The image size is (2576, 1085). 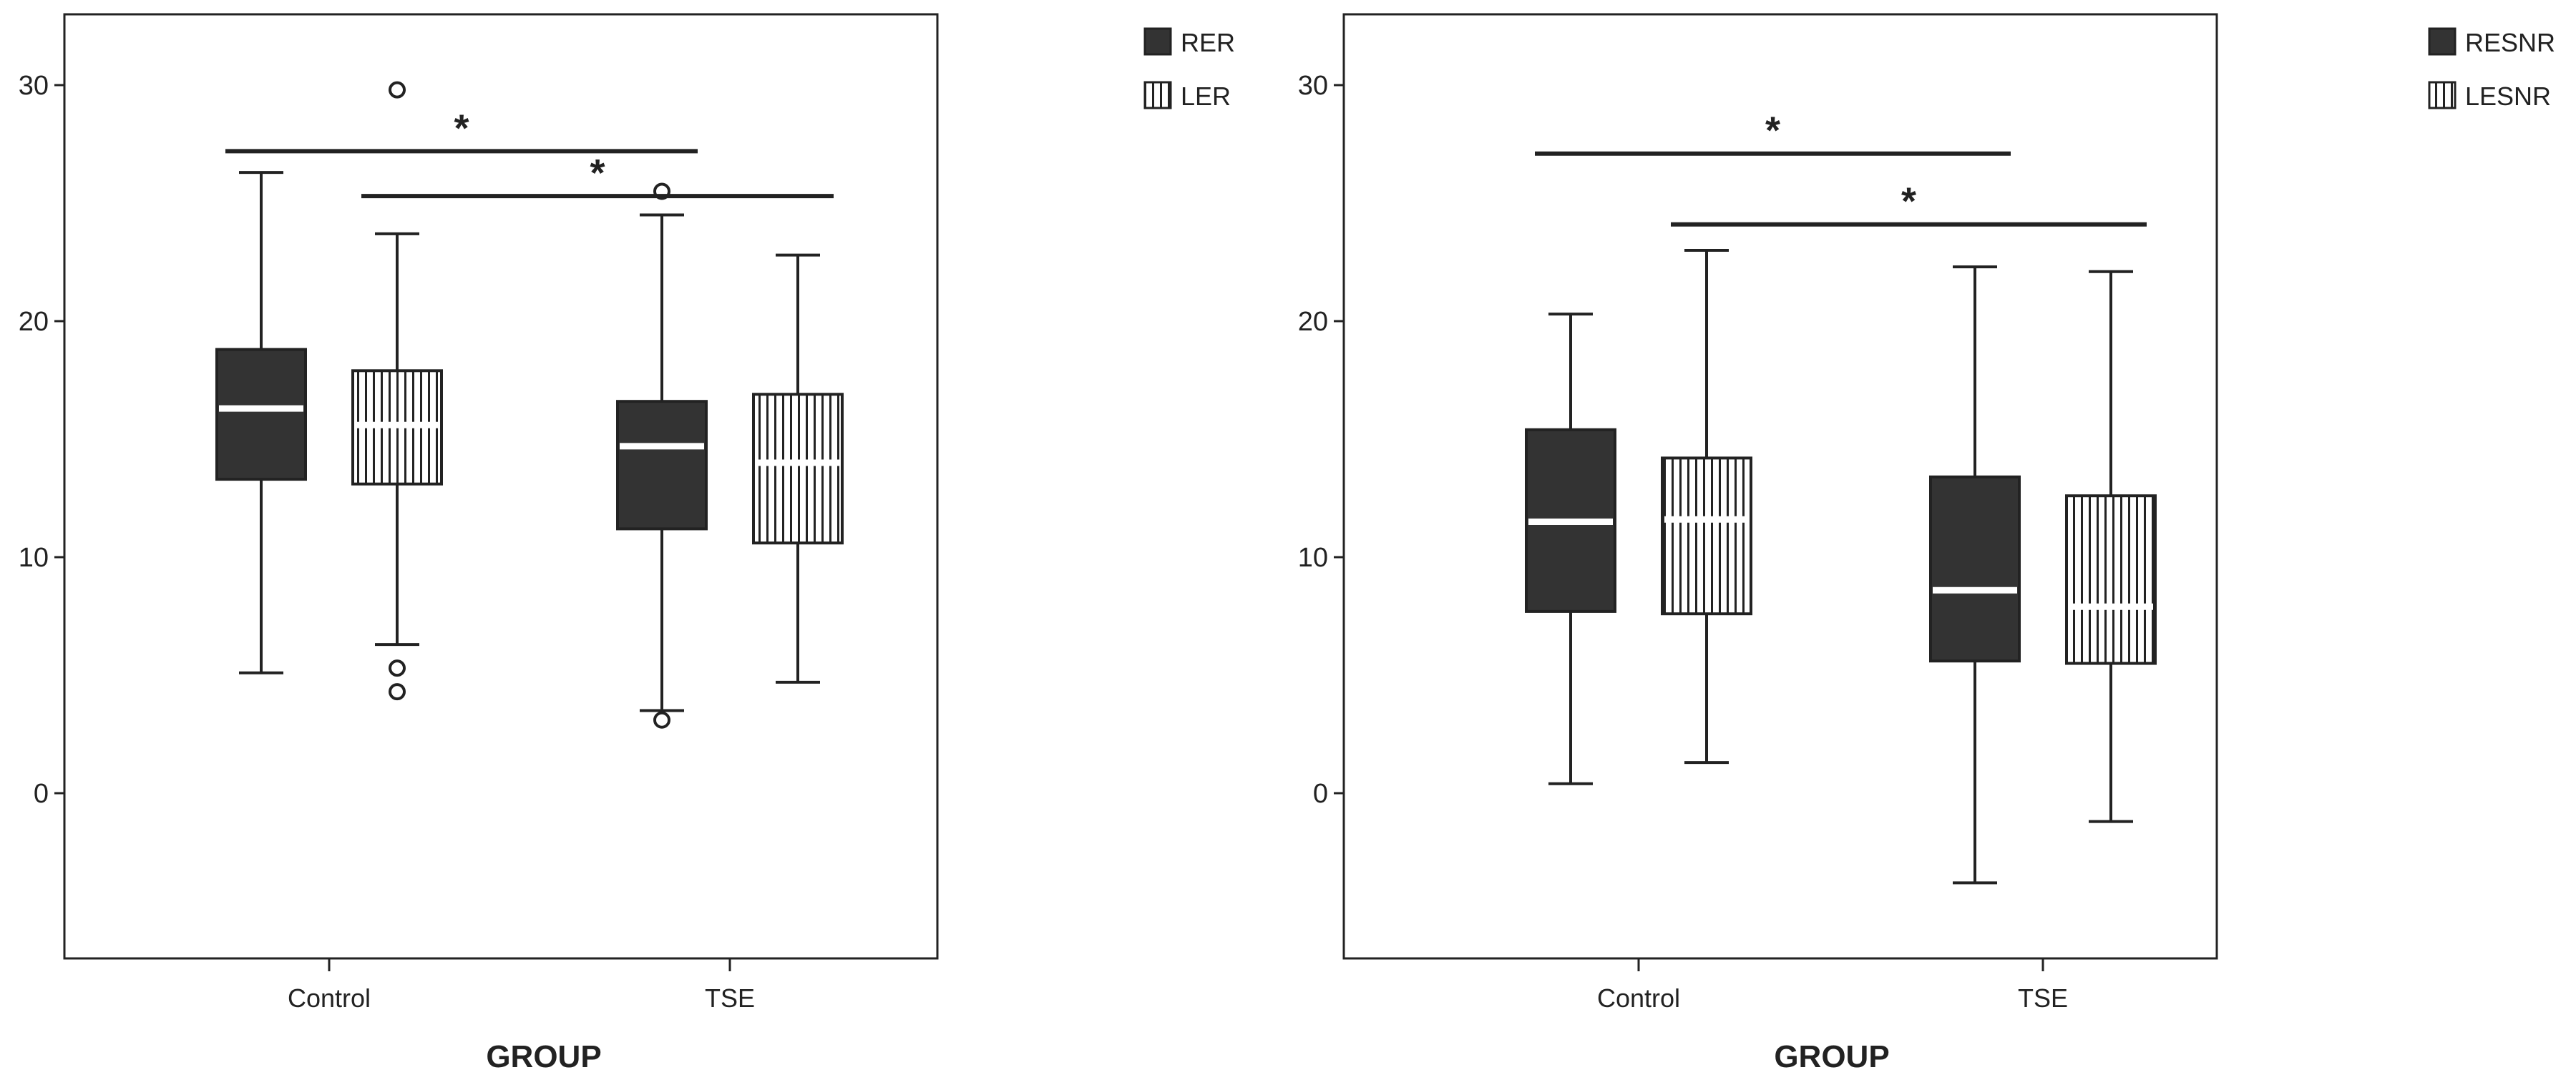 I want to click on legend-swatch-resnr, so click(x=2442, y=41).